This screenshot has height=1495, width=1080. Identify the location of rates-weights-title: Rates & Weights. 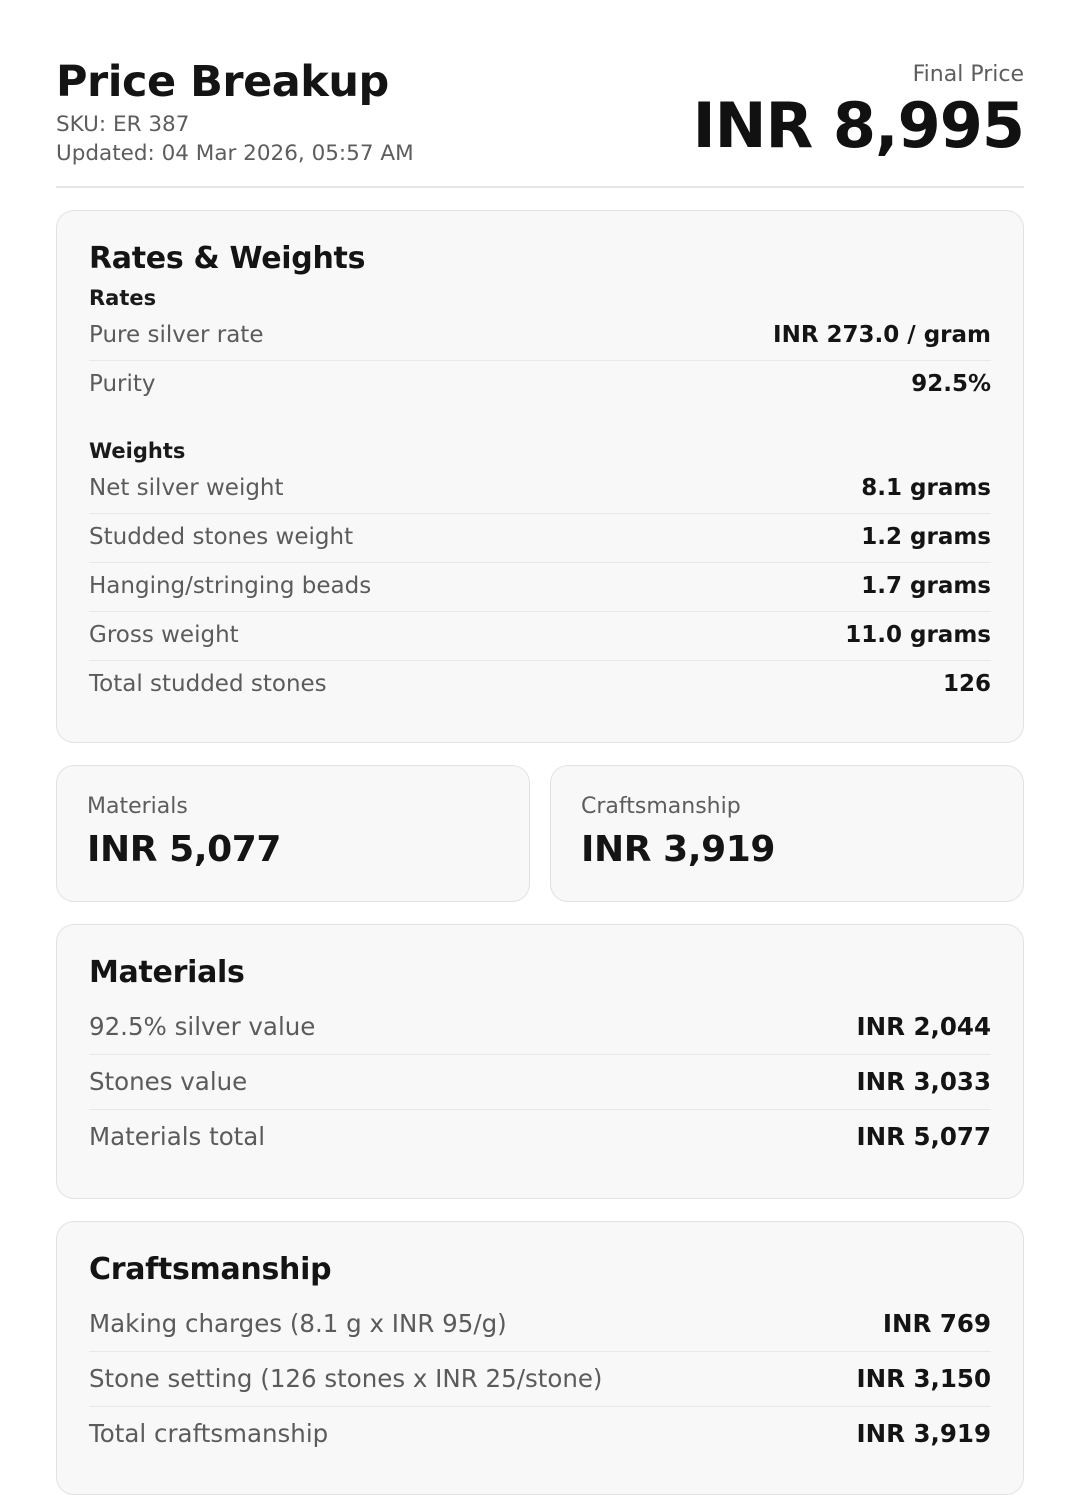
(227, 259).